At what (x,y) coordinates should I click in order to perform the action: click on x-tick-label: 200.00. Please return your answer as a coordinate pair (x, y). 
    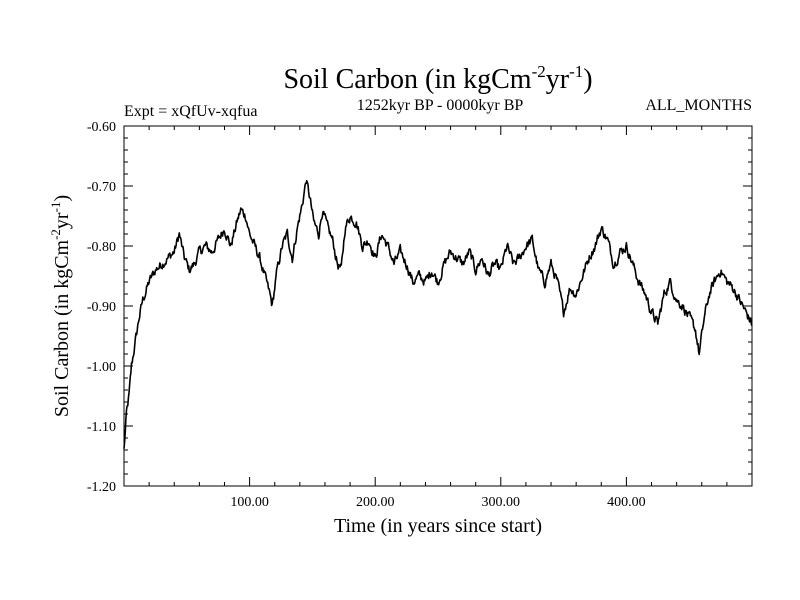
    Looking at the image, I should click on (375, 502).